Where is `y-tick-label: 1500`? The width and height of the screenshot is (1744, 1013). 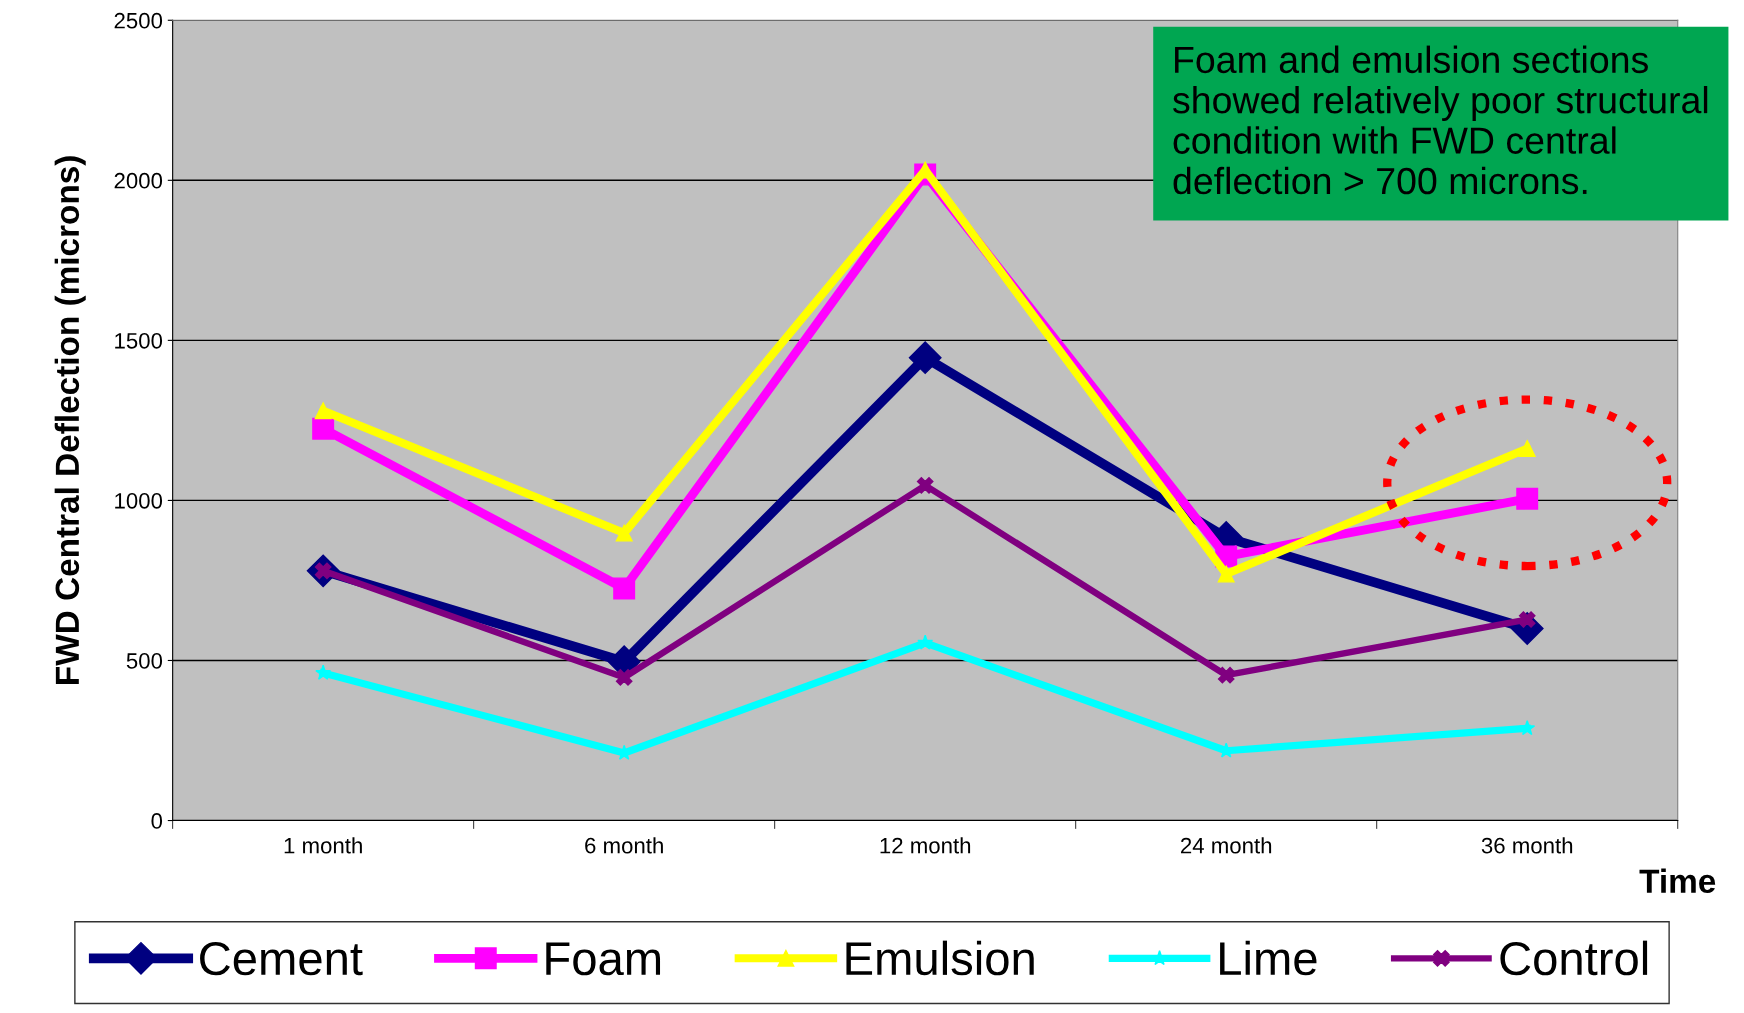 y-tick-label: 1500 is located at coordinates (139, 340).